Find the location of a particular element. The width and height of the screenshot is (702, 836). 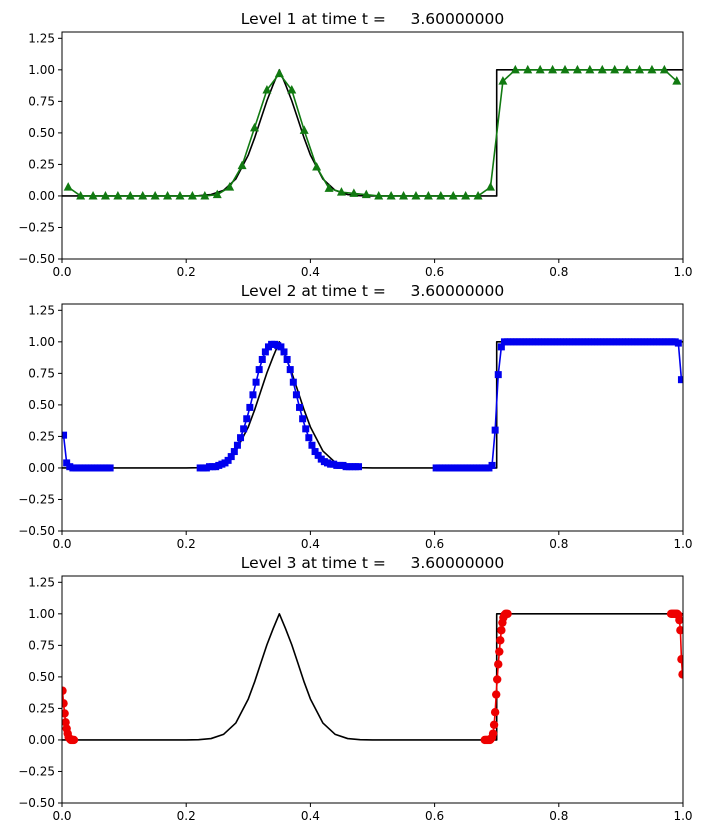

chart-title: Level 2 at time t = 3.60000000 is located at coordinates (372, 291).